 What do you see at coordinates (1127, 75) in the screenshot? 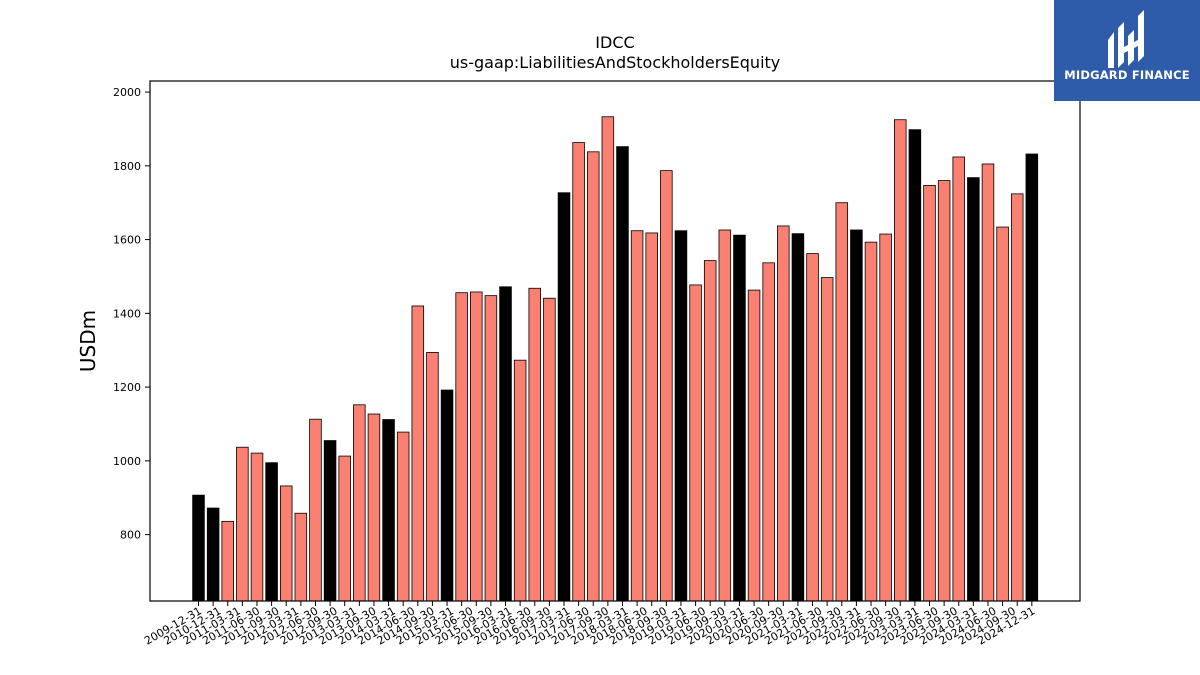
I see `logo-text: MIDGARD FINANCE` at bounding box center [1127, 75].